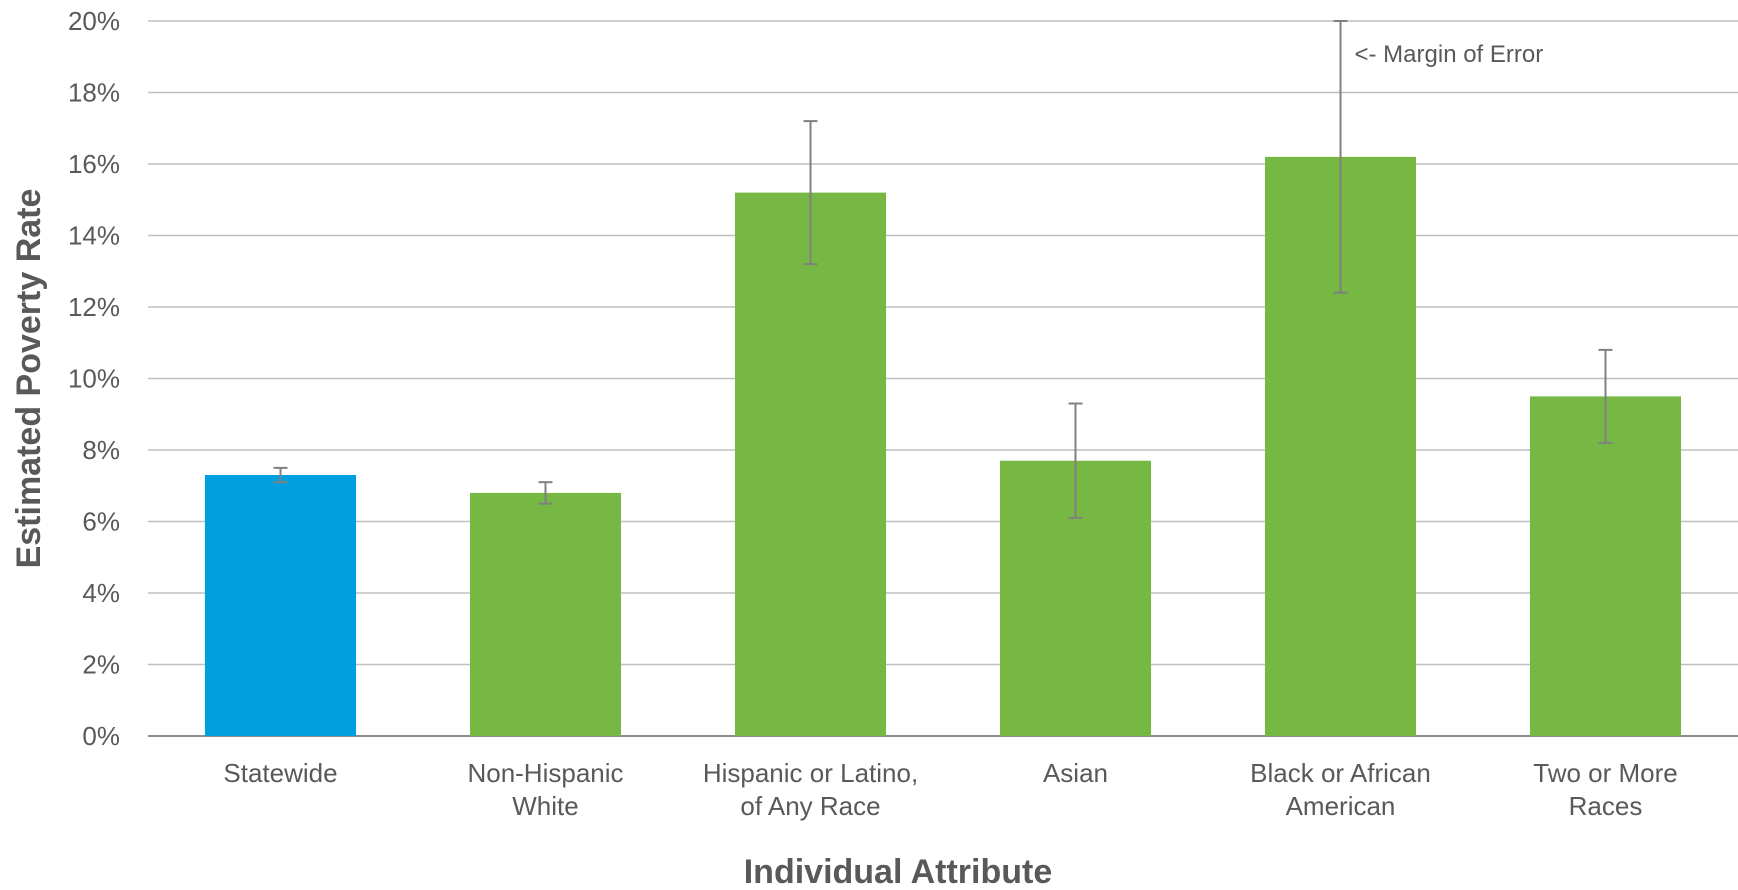 This screenshot has height=890, width=1738. I want to click on y-tick-label: 16%, so click(94, 164).